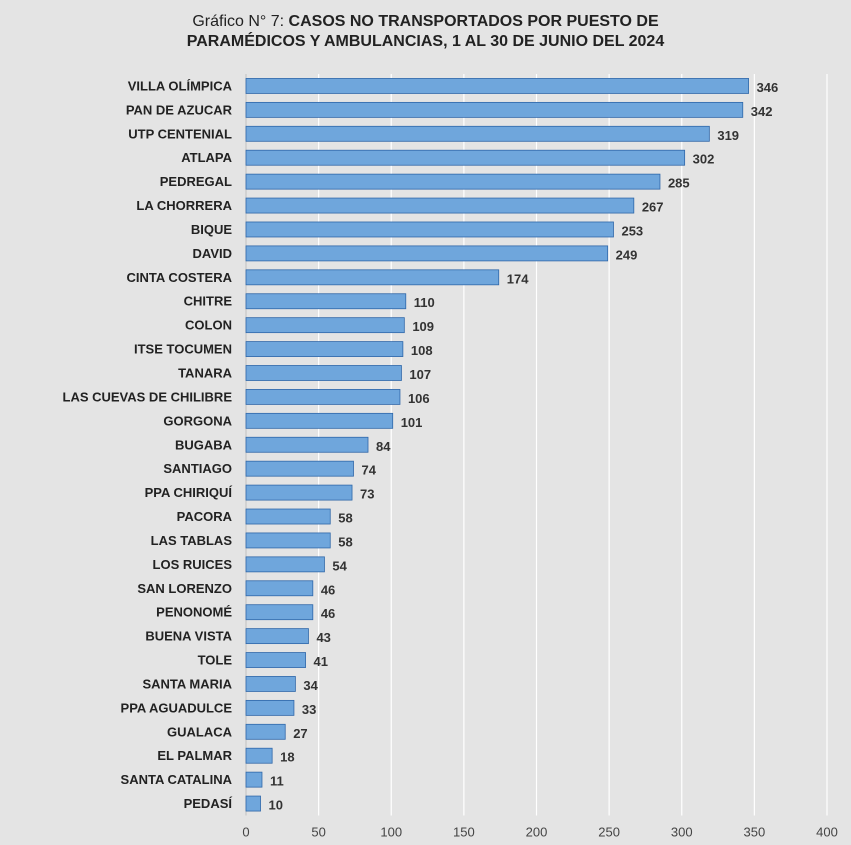 The width and height of the screenshot is (851, 845). What do you see at coordinates (627, 254) in the screenshot?
I see `data-label-8: 249` at bounding box center [627, 254].